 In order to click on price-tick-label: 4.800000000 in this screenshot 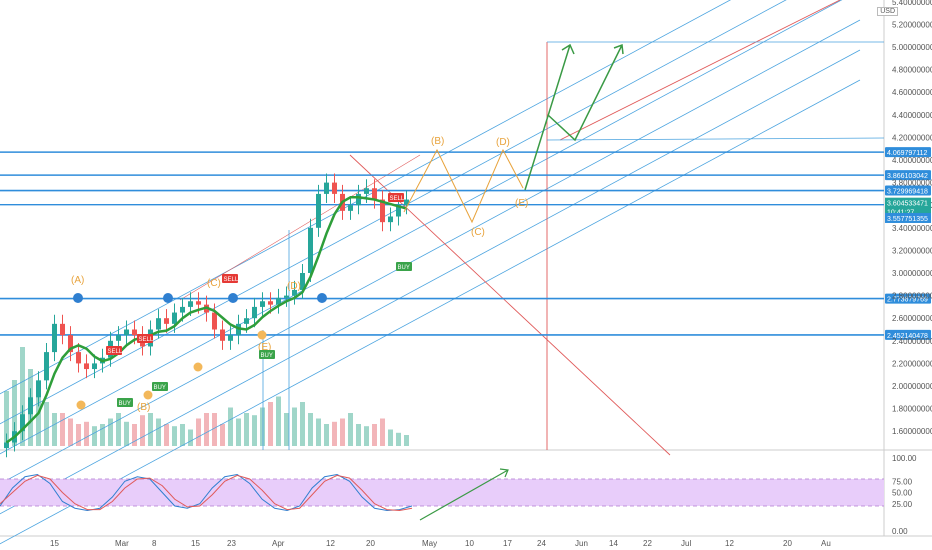, I will do `click(912, 70)`.